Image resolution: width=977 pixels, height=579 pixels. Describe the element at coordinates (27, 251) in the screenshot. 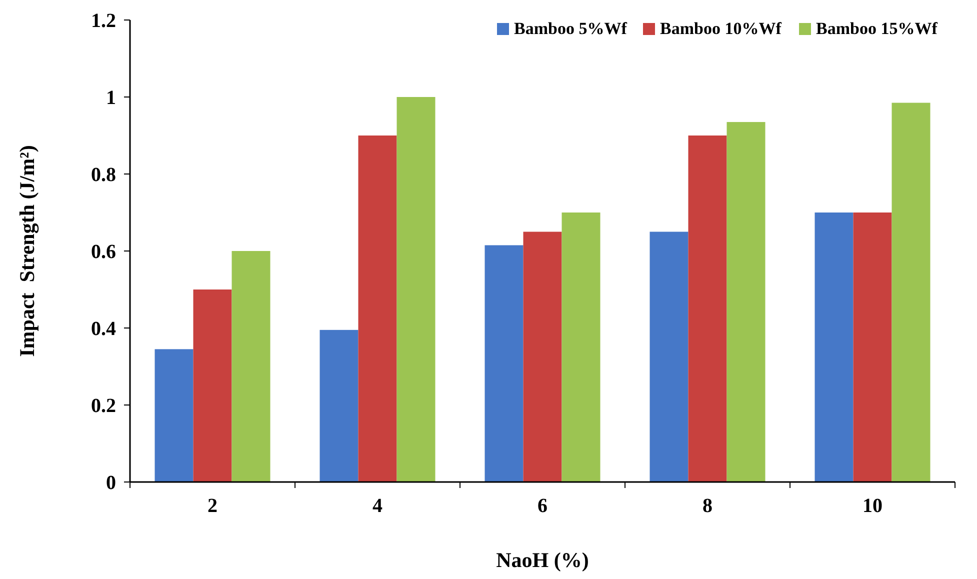

I see `y-axis-title: Impact Strength (J/m²)` at that location.